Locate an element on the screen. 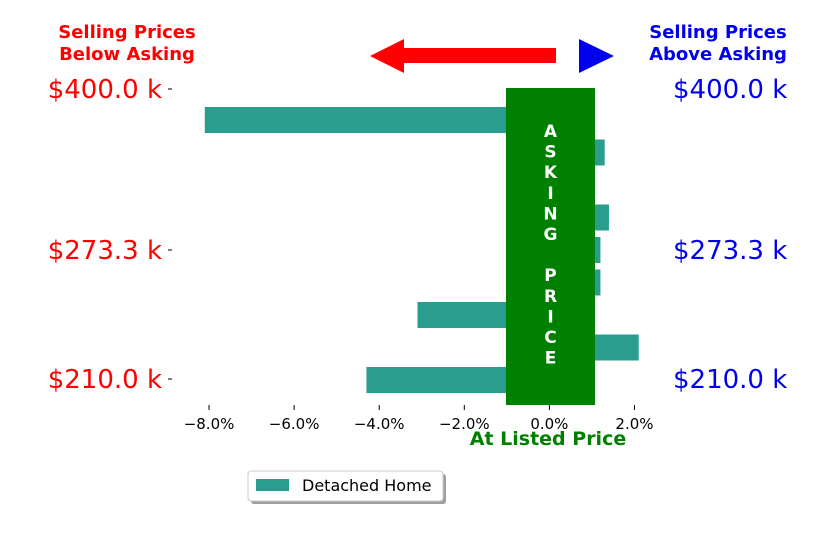  legend-swatch is located at coordinates (272, 485).